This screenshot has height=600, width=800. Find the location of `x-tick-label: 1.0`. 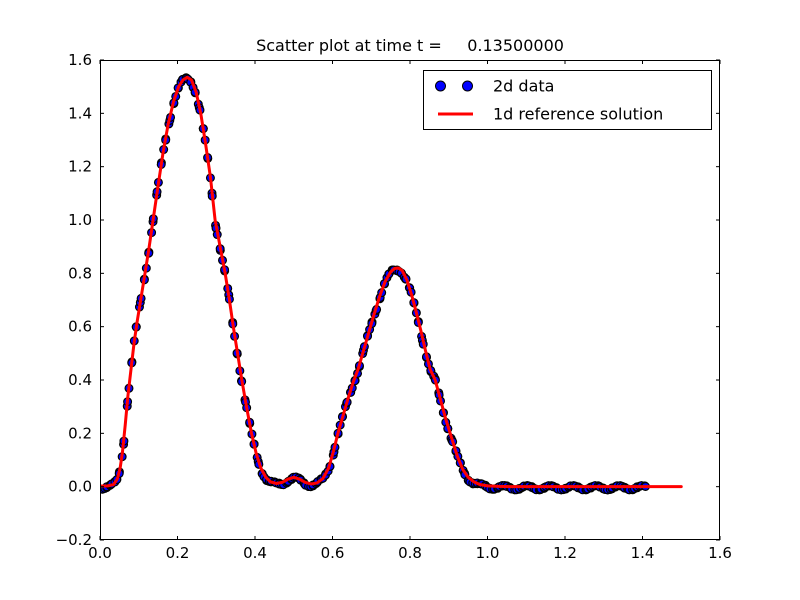

x-tick-label: 1.0 is located at coordinates (488, 553).